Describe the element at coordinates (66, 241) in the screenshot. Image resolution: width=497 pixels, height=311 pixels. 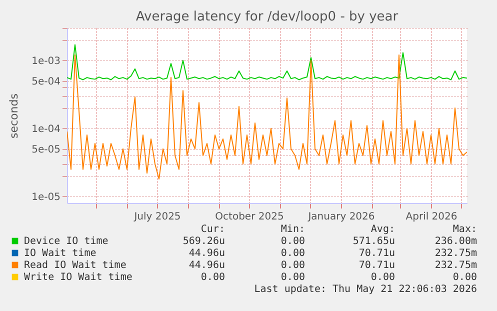
I see `legend-label: Device IO time` at that location.